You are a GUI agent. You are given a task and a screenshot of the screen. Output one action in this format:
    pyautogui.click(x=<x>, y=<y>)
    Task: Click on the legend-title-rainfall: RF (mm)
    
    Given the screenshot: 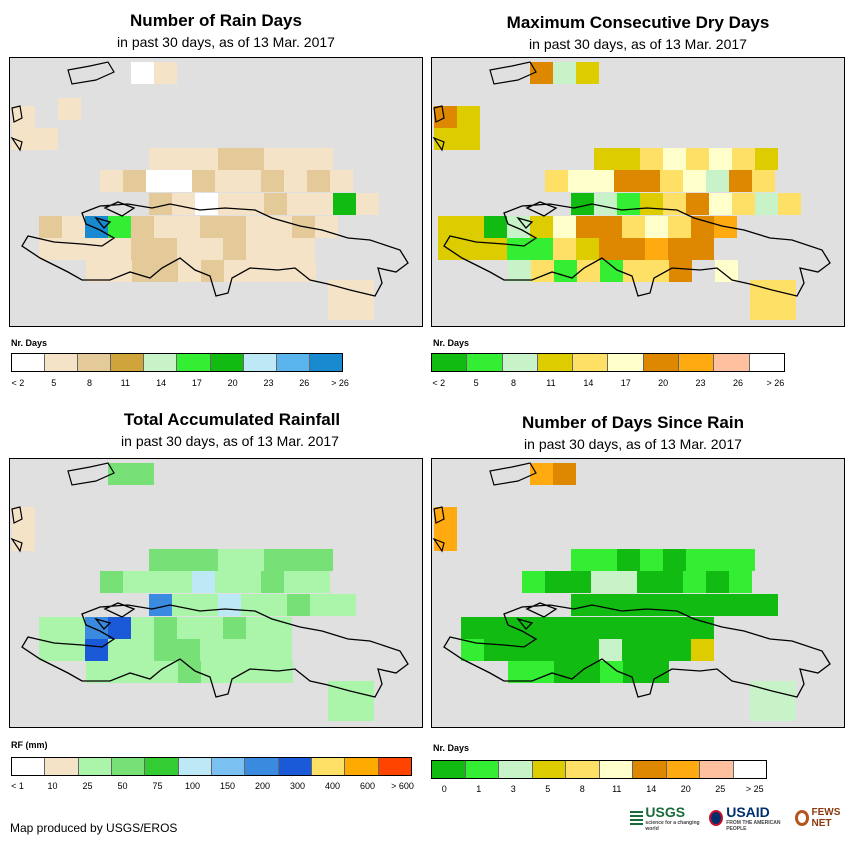 What is the action you would take?
    pyautogui.click(x=29, y=745)
    